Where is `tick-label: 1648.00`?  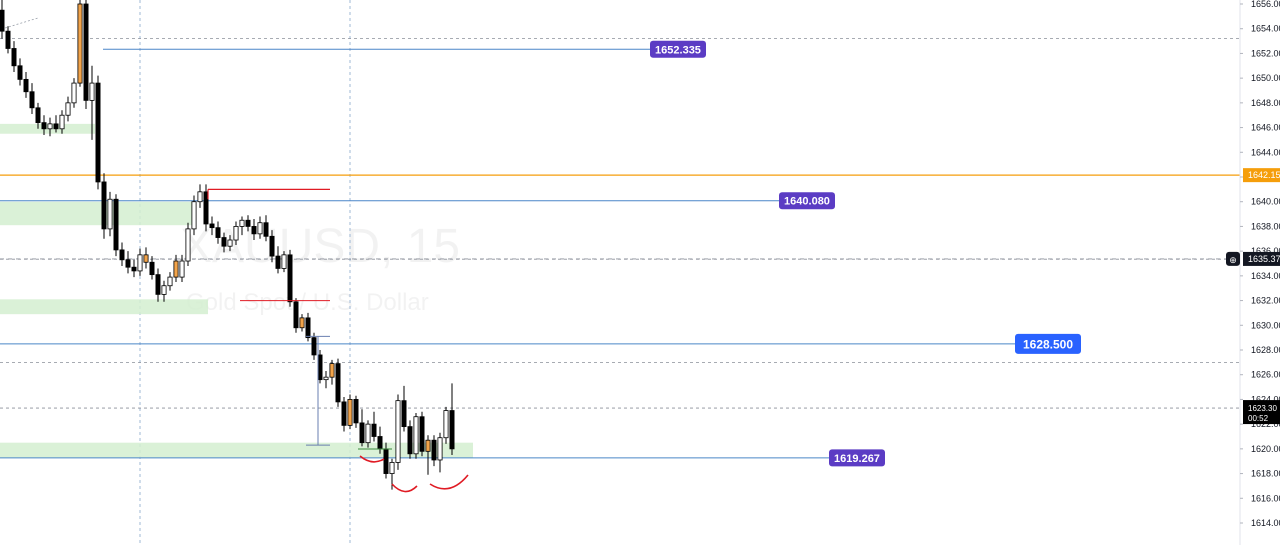
tick-label: 1648.00 is located at coordinates (1265, 103).